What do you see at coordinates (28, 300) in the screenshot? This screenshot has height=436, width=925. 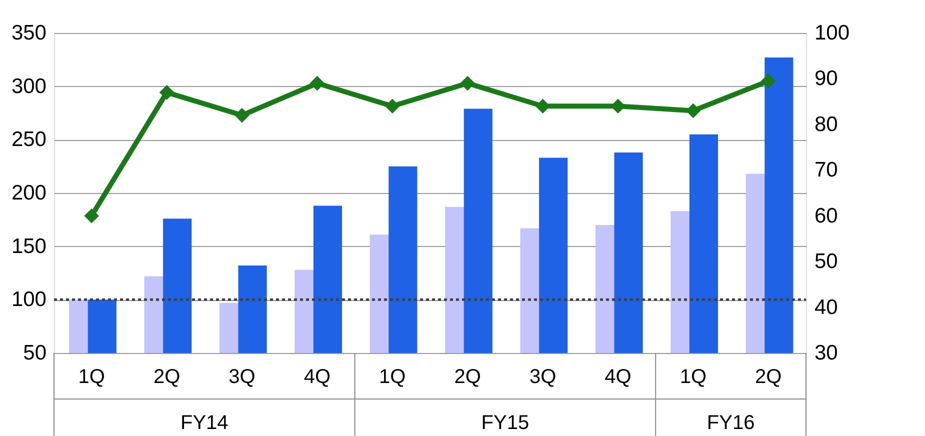 I see `y-tick-label: 100` at bounding box center [28, 300].